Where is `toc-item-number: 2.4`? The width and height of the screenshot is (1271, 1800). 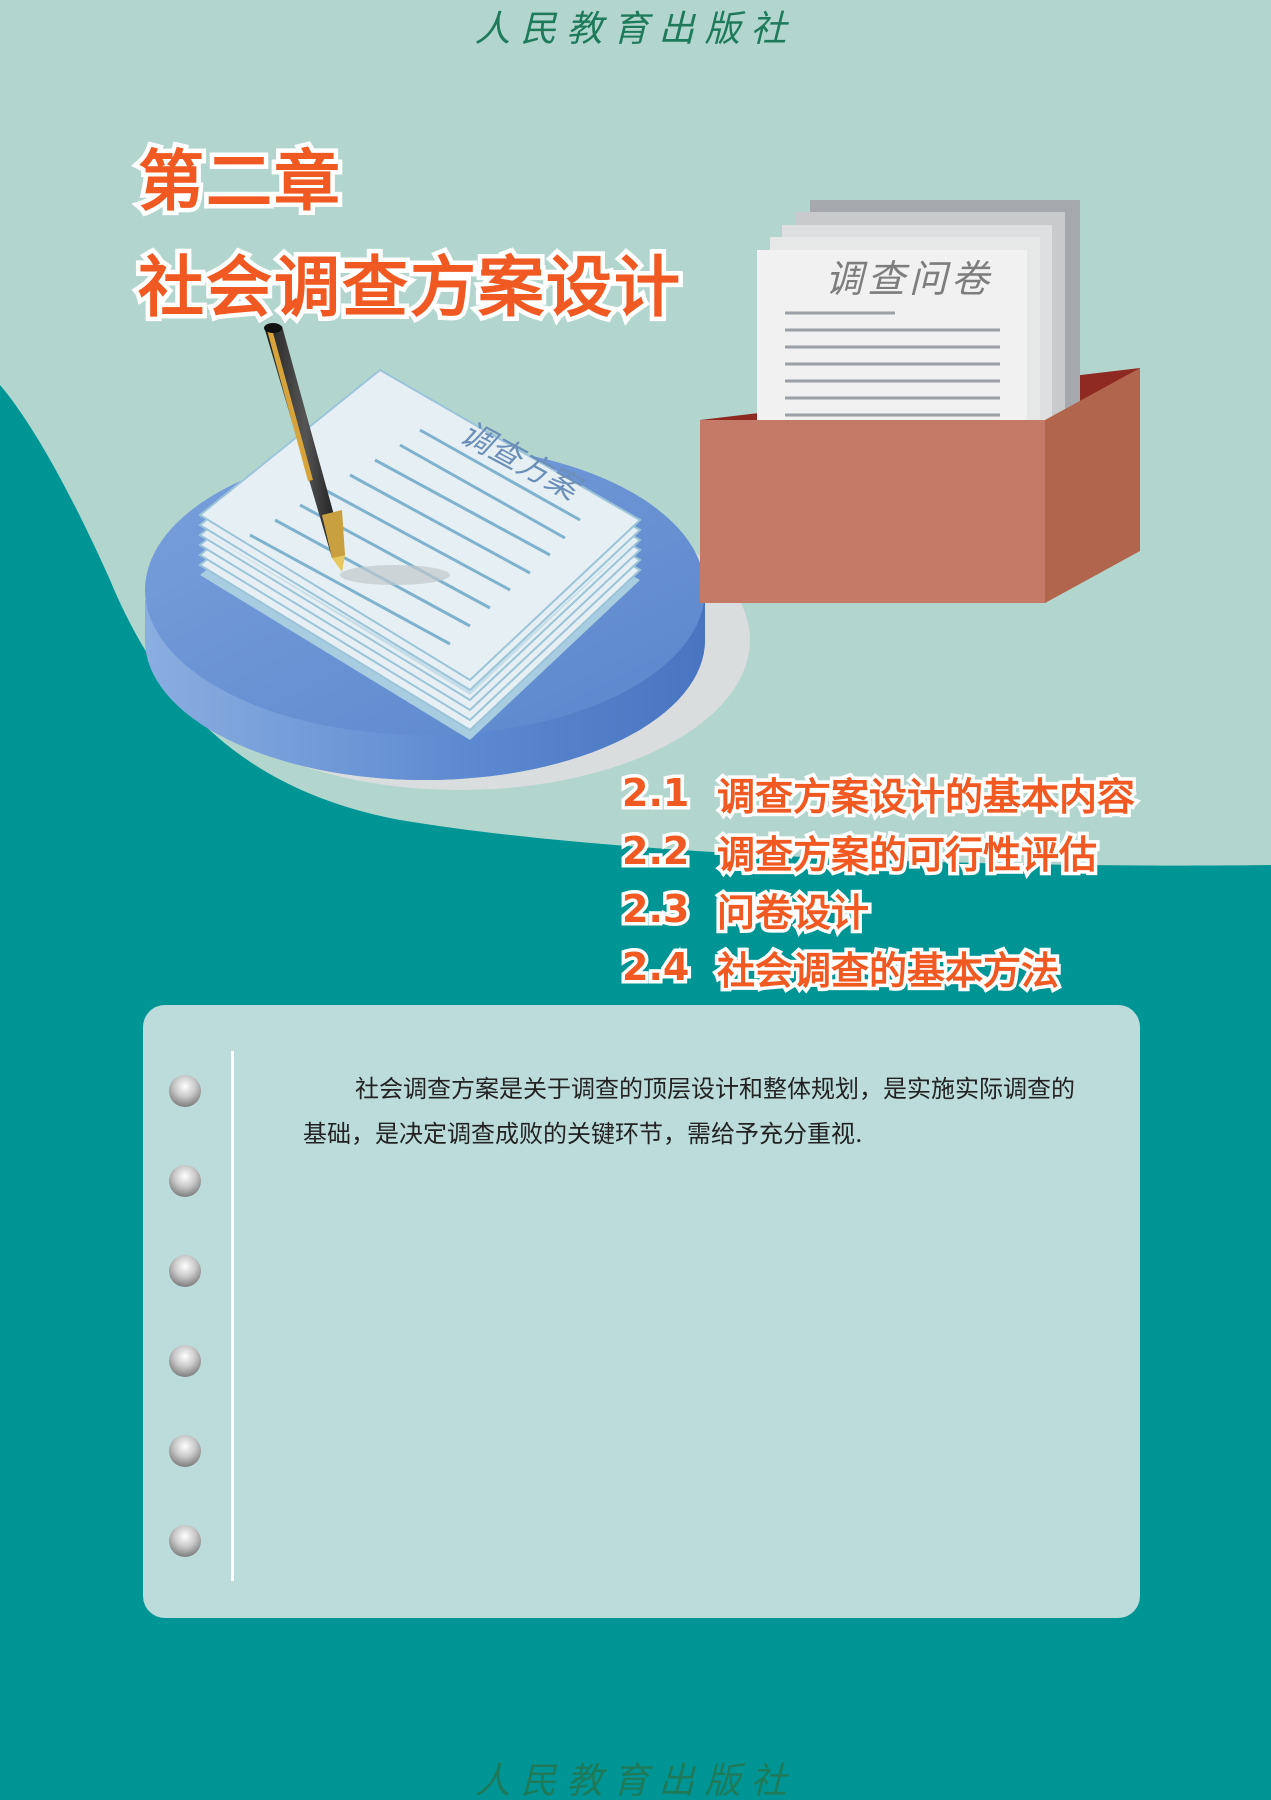
toc-item-number: 2.4 is located at coordinates (656, 967).